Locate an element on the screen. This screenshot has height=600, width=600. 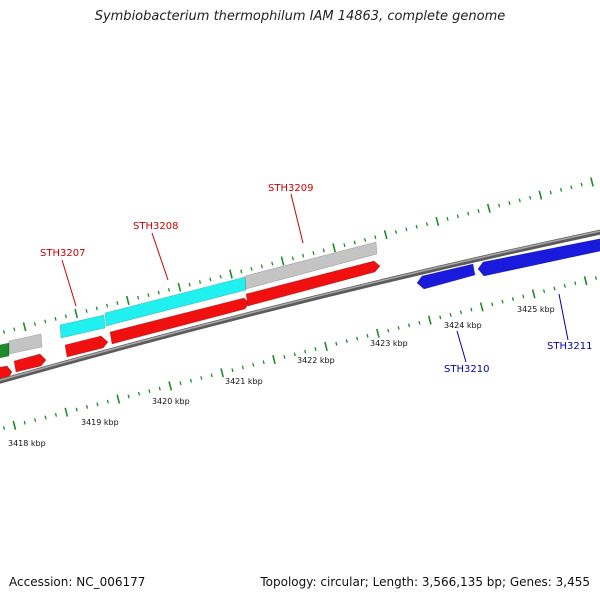
scale-label: 3421 kbp is located at coordinates (244, 381).